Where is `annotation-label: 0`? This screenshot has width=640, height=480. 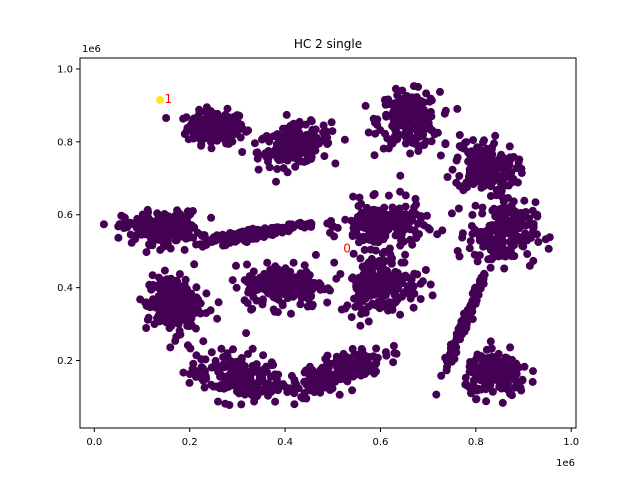 annotation-label: 0 is located at coordinates (347, 249).